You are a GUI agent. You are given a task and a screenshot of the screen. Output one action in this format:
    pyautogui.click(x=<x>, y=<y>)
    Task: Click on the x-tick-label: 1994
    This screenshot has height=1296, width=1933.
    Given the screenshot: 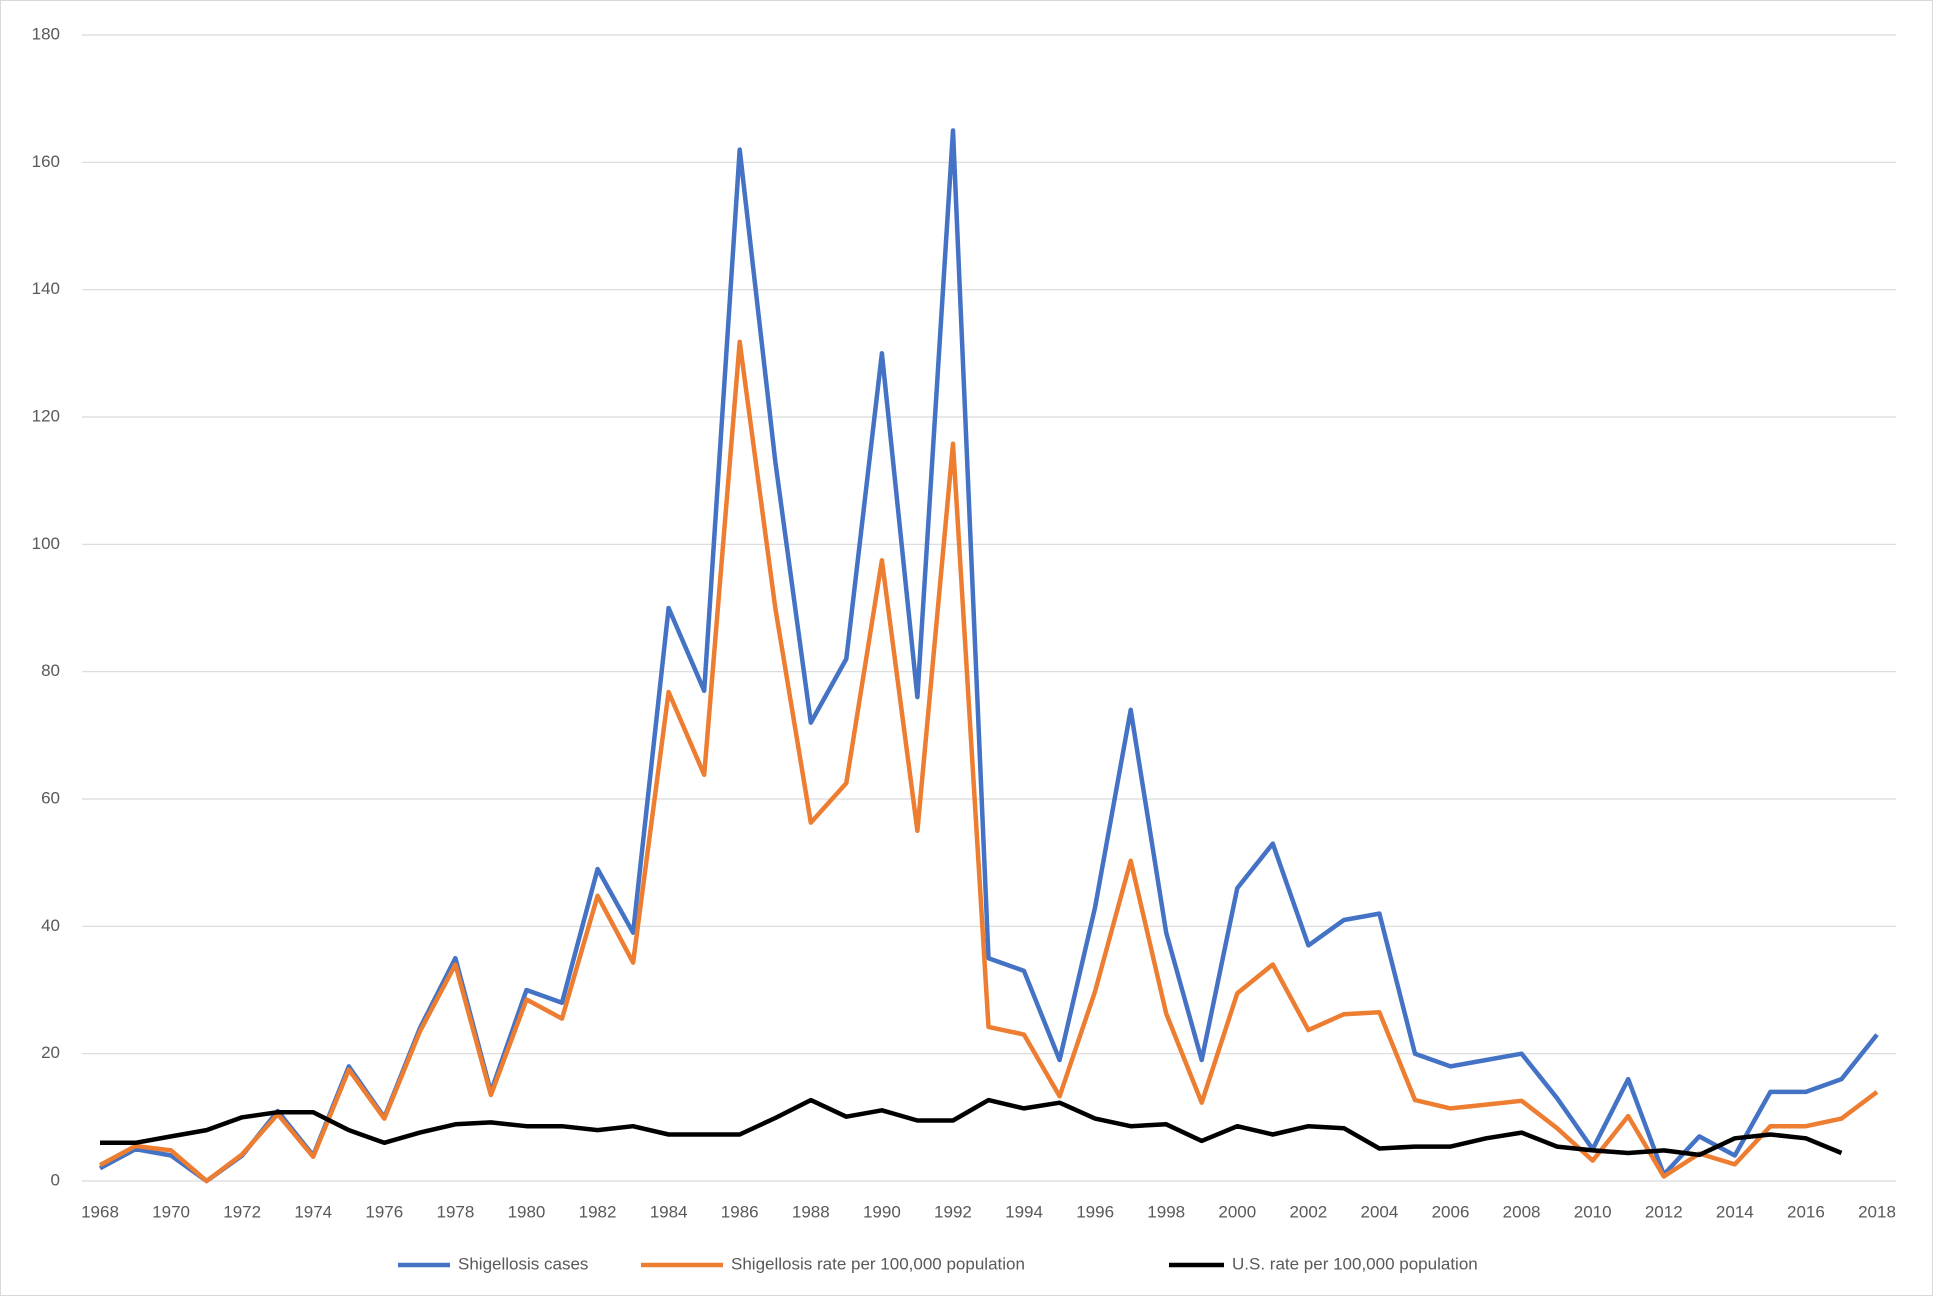 What is the action you would take?
    pyautogui.click(x=1024, y=1211)
    